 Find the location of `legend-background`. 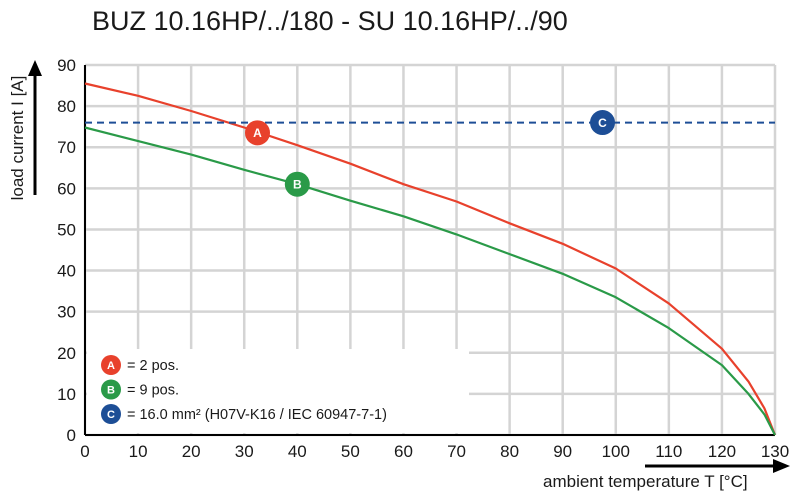

legend-background is located at coordinates (278, 391).